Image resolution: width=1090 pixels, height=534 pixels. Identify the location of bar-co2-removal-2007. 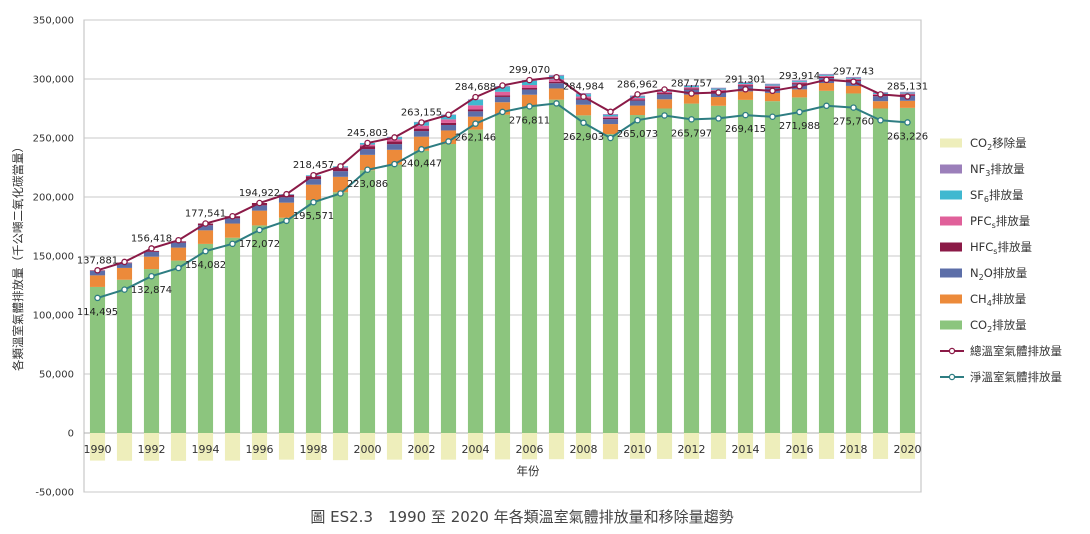
(556, 446).